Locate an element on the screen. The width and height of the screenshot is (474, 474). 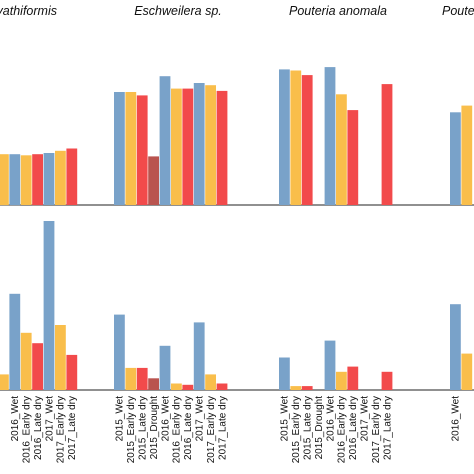
species-title: Poute is located at coordinates (458, 11).